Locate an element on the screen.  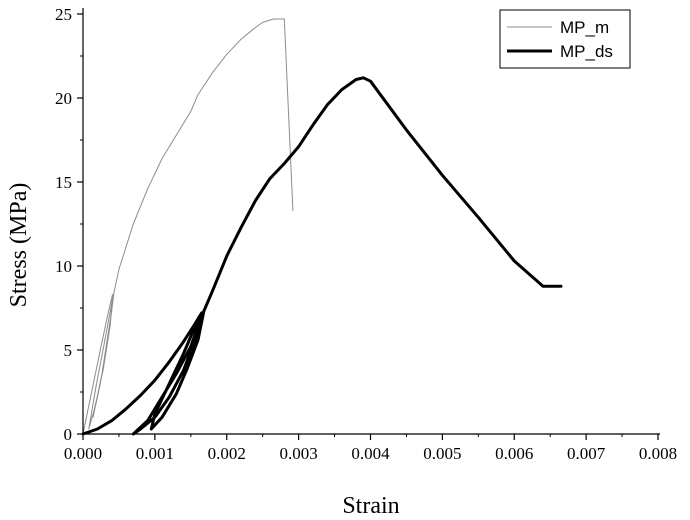
x-tick-label: 0.000 is located at coordinates (83, 453).